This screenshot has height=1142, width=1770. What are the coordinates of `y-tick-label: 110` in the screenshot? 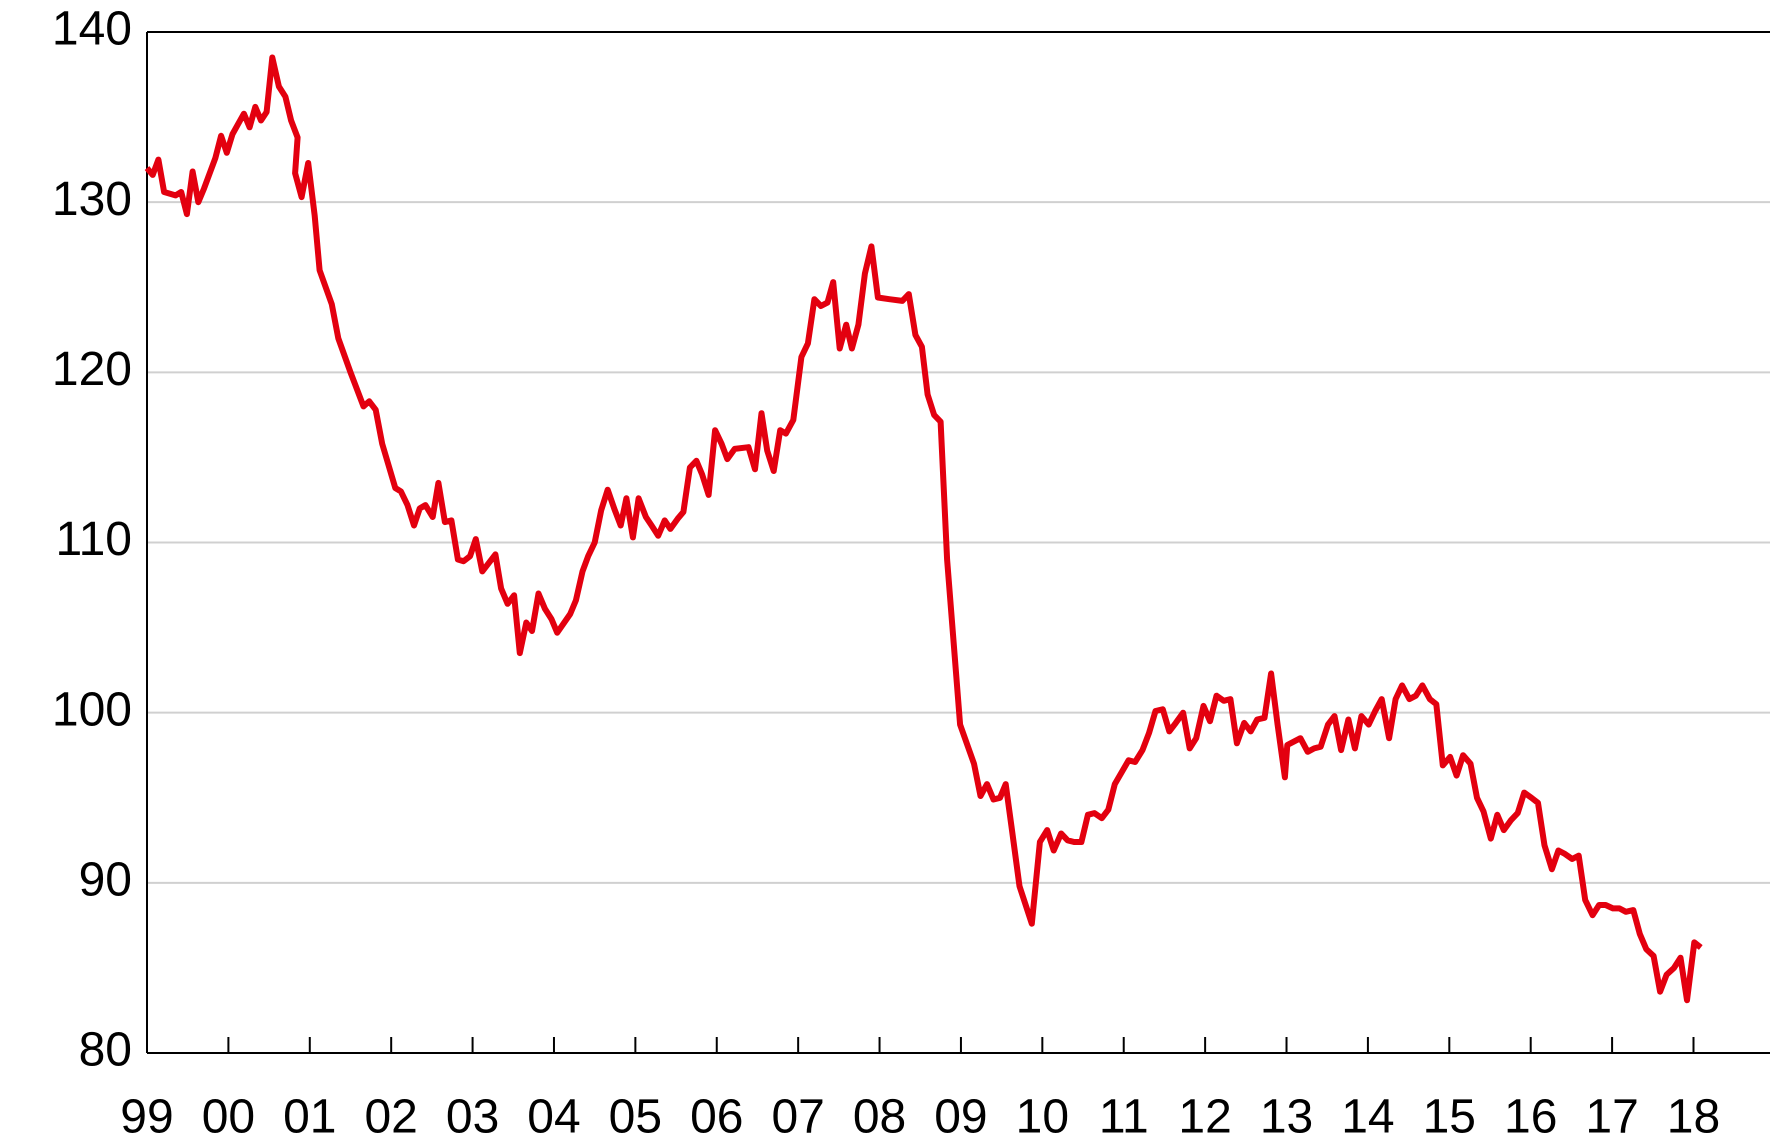 It's located at (93, 539).